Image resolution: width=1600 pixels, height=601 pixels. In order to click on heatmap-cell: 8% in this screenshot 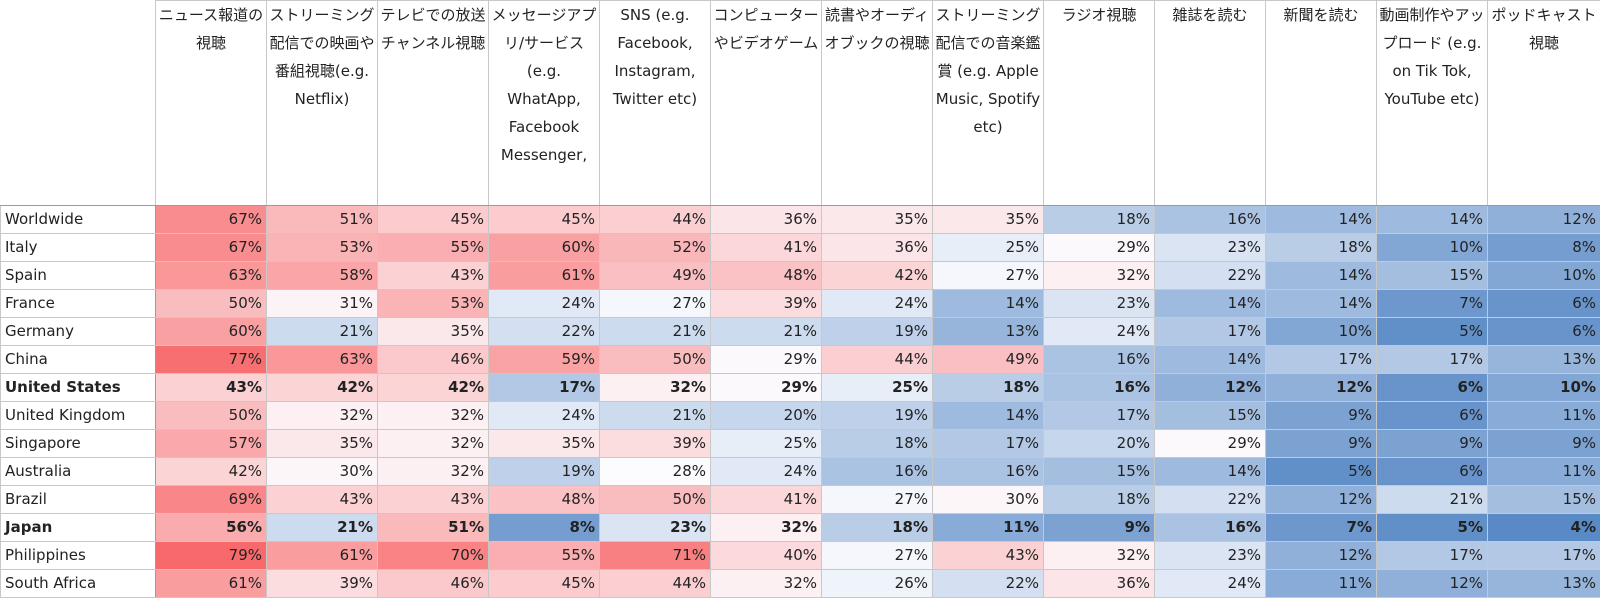, I will do `click(1543, 247)`.